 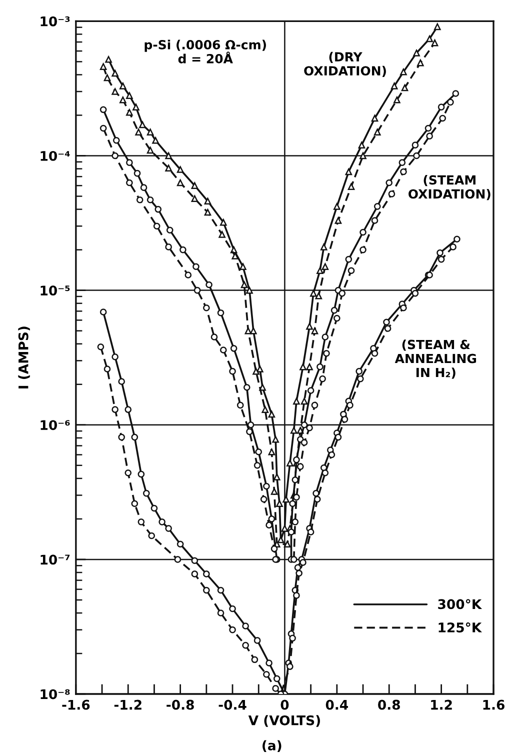 I want to click on x-axis-title: V (VOLTS), so click(x=284, y=721).